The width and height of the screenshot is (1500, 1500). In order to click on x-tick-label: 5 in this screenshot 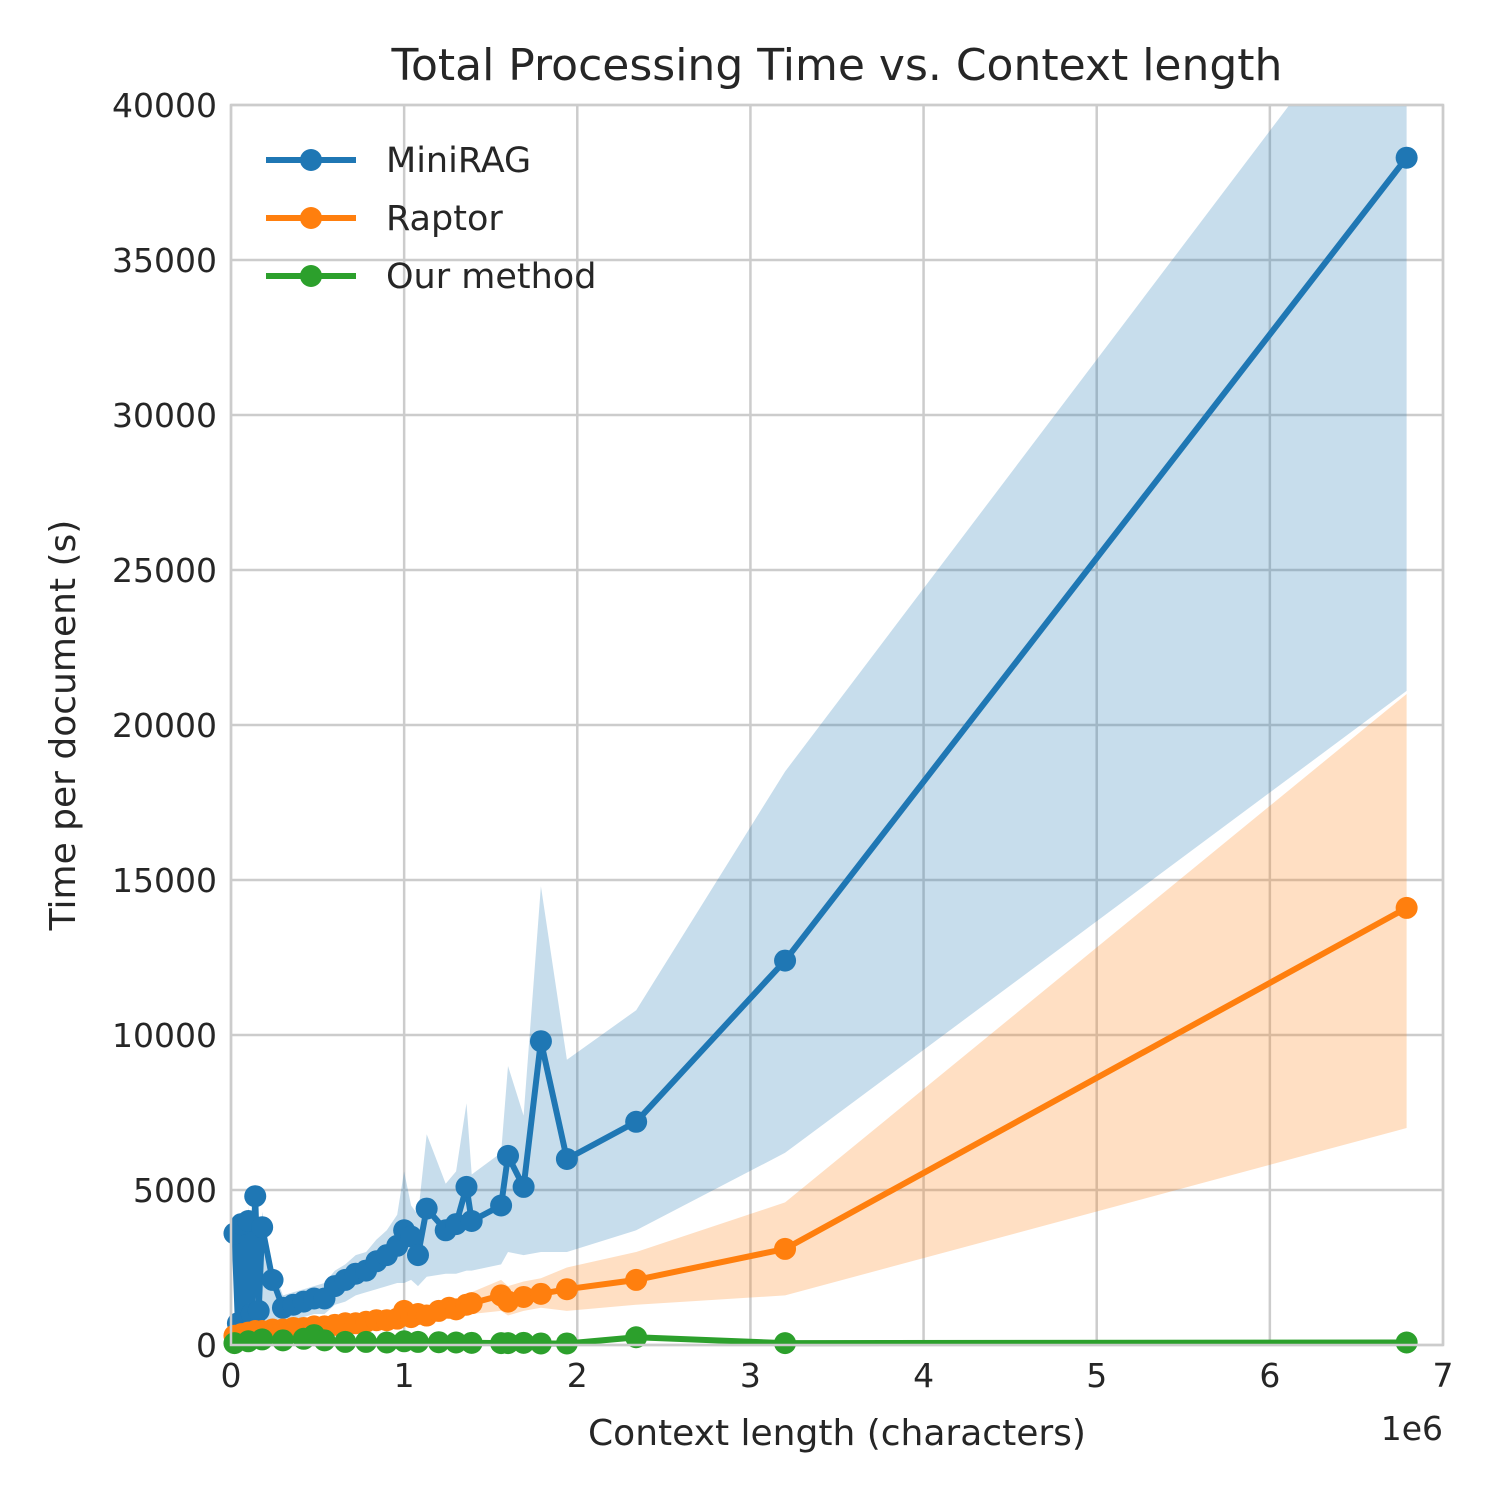, I will do `click(1096, 1375)`.